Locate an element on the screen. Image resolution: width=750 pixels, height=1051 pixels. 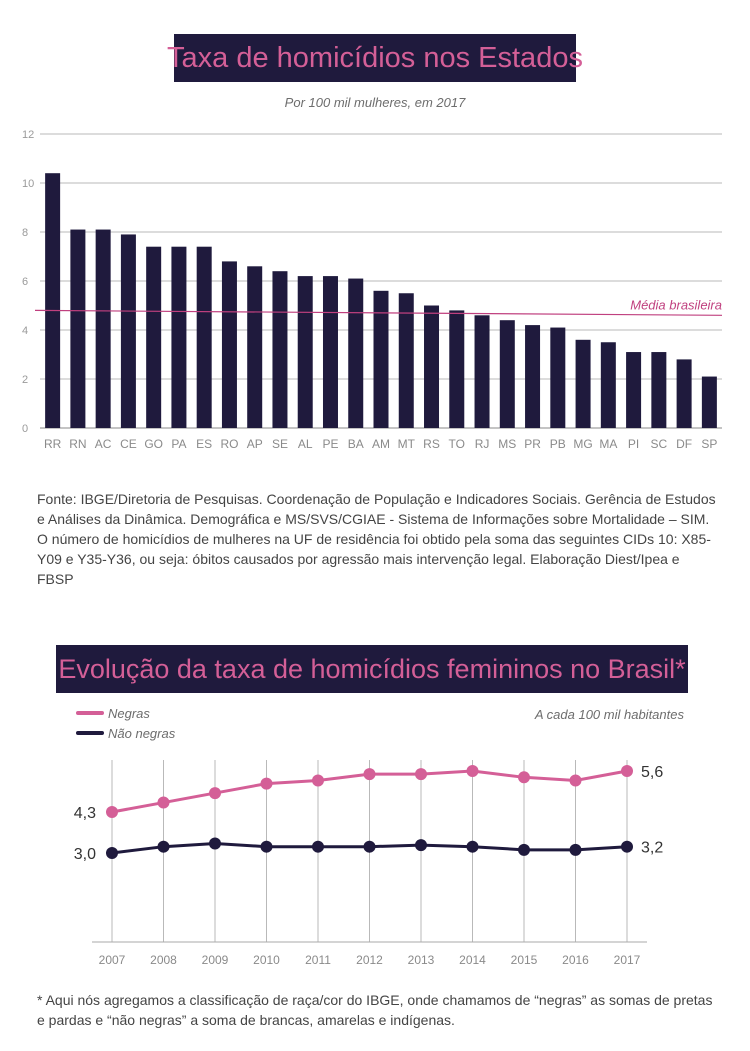
x-tick-label: PA is located at coordinates (178, 444).